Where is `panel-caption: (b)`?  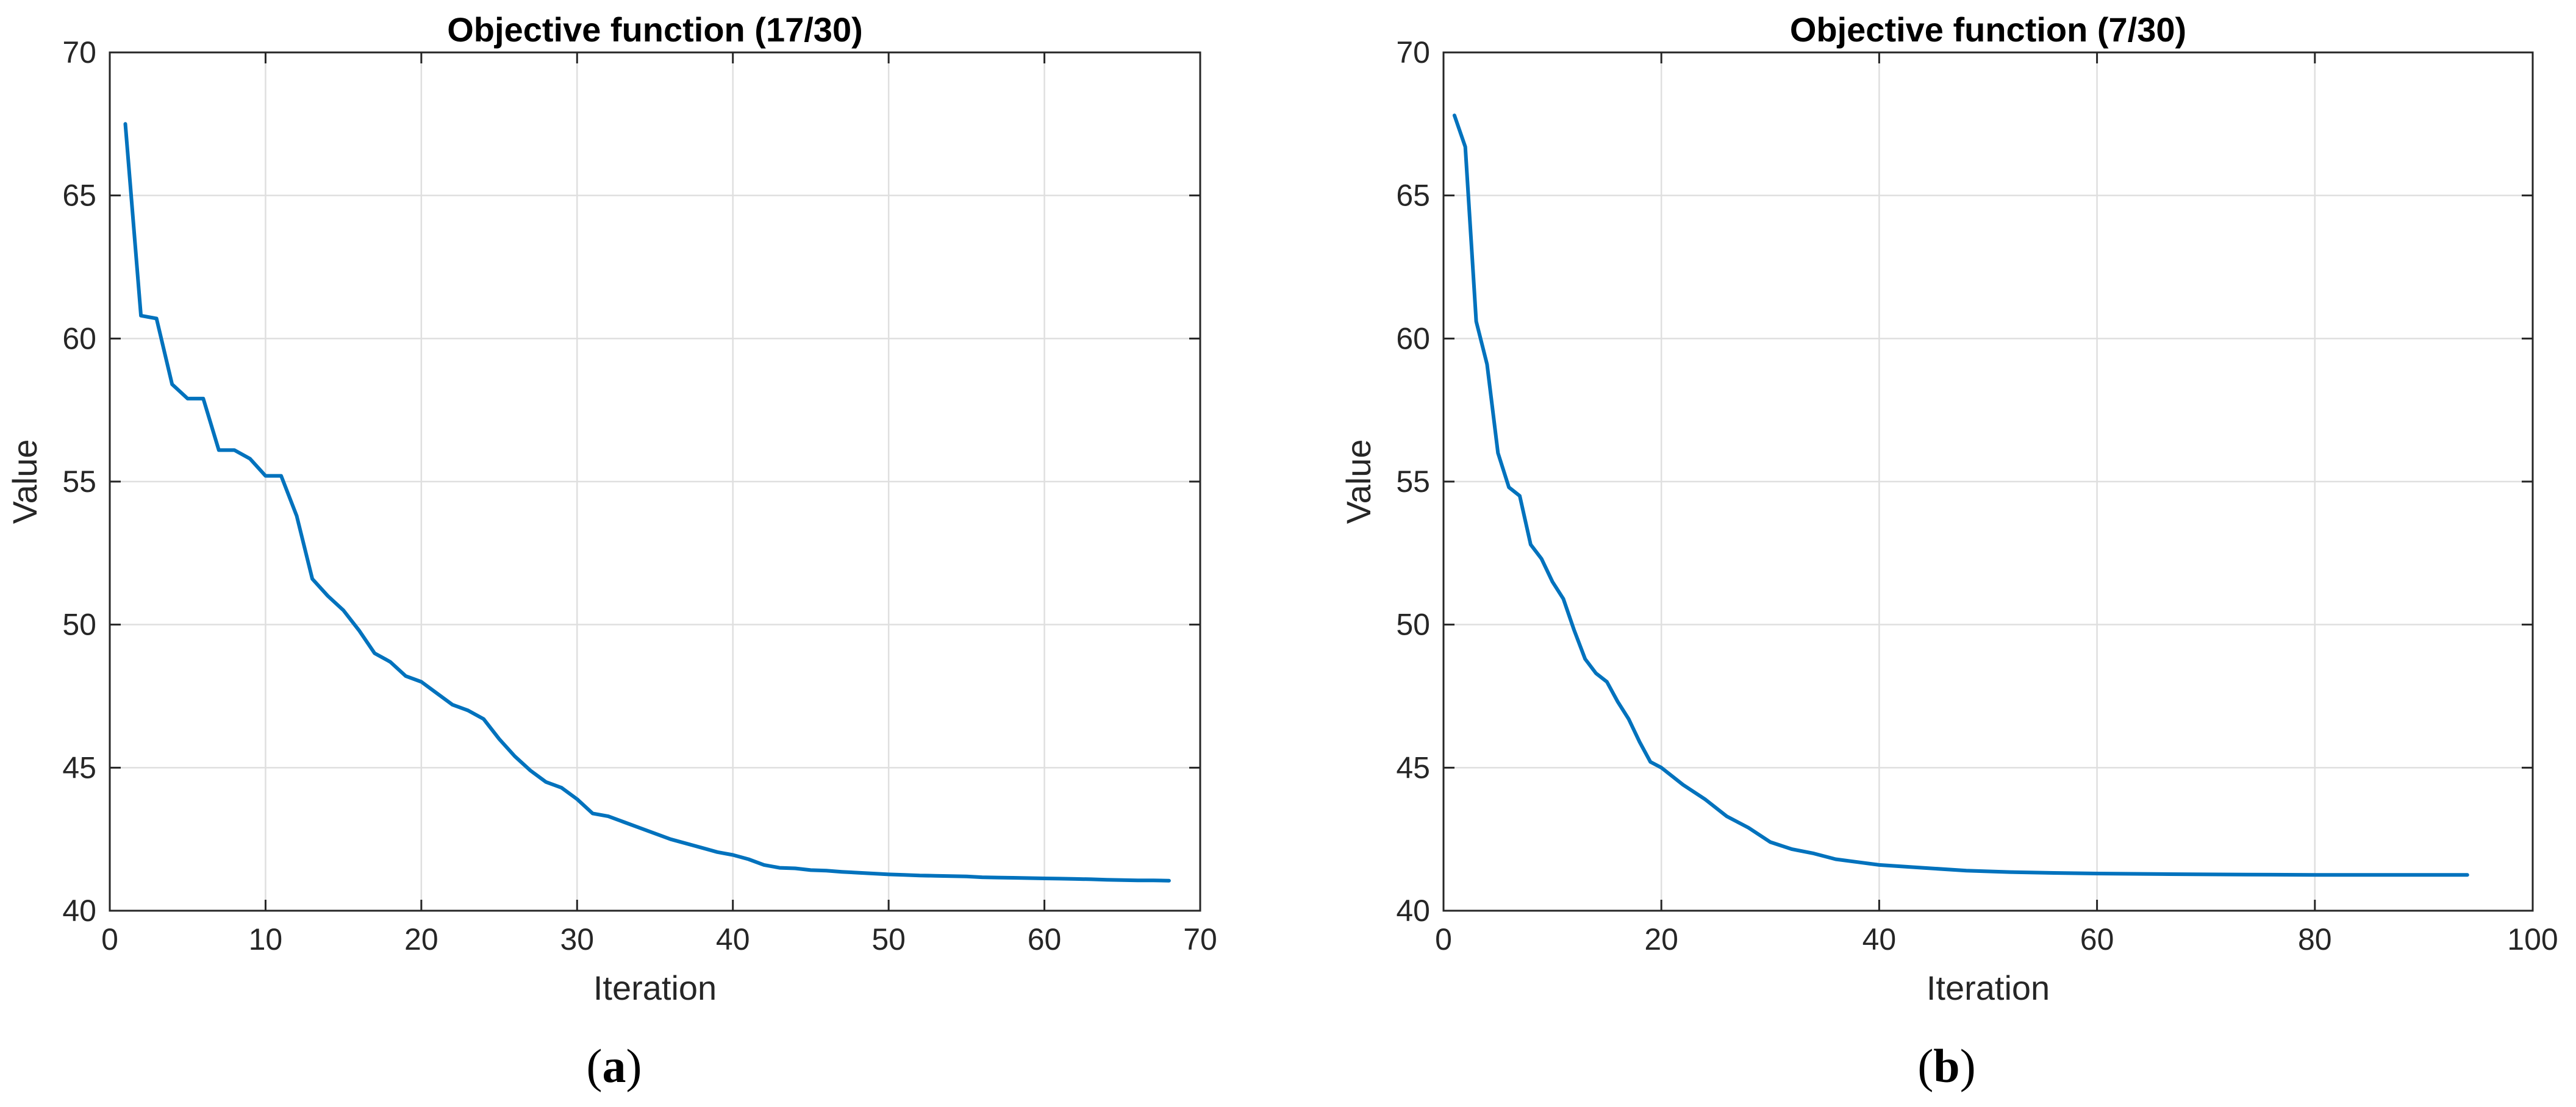
panel-caption: (b) is located at coordinates (1946, 1065).